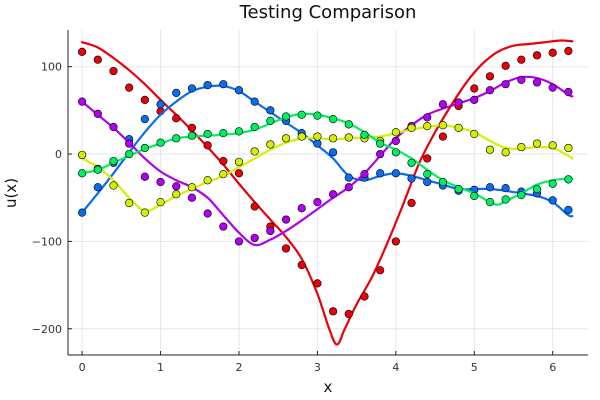 The width and height of the screenshot is (600, 400). I want to click on x-axis-title: x, so click(328, 387).